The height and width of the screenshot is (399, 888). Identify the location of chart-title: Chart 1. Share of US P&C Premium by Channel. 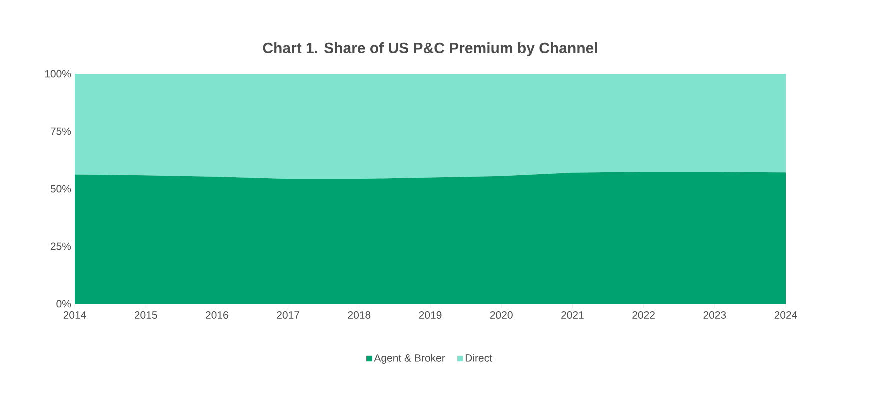
(430, 49).